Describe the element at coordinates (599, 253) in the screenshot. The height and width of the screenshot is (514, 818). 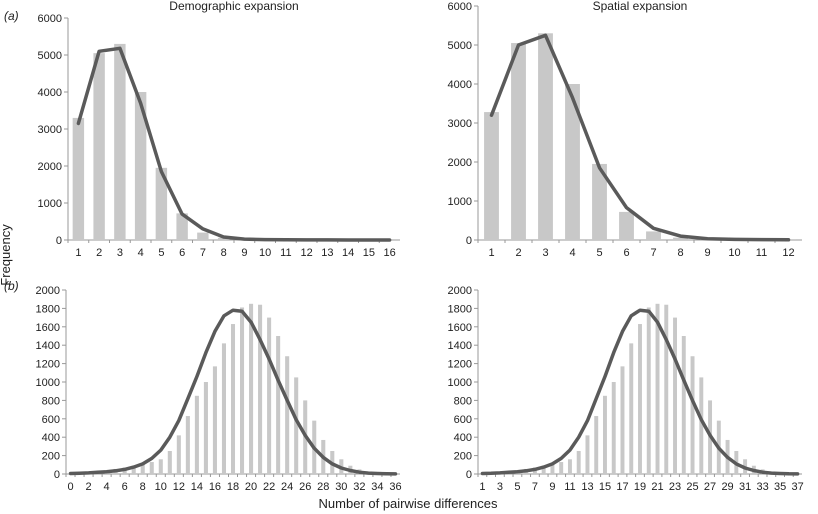
I see `x-tick-label: 5` at that location.